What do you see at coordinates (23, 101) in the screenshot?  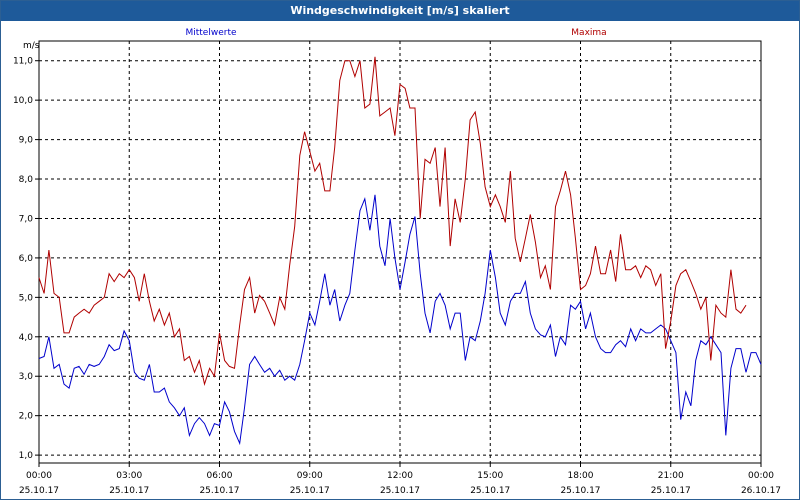 I see `y-tick-label: 10,0` at bounding box center [23, 101].